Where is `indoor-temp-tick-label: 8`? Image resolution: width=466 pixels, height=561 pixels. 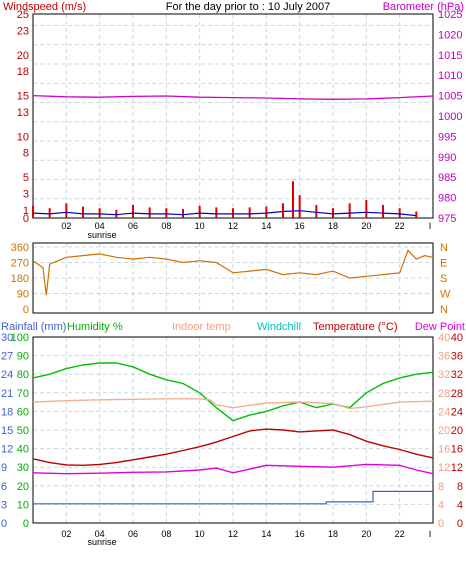 indoor-temp-tick-label: 8 is located at coordinates (441, 487).